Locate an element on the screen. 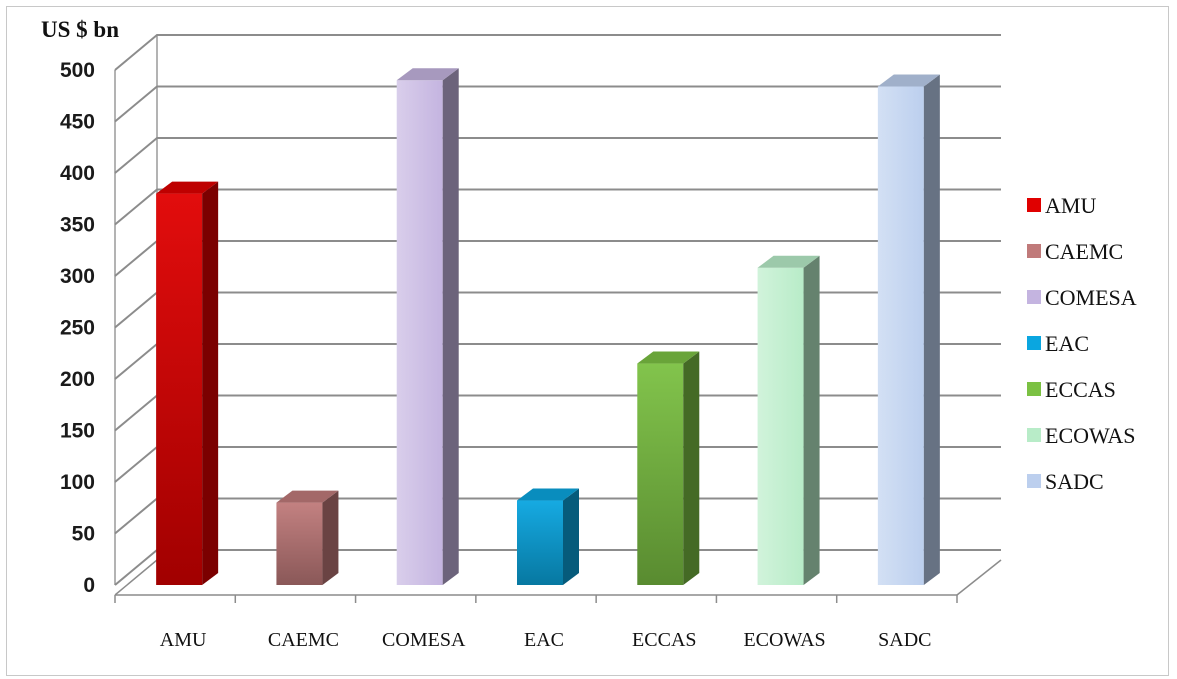  legend-label: SADC is located at coordinates (1074, 481).